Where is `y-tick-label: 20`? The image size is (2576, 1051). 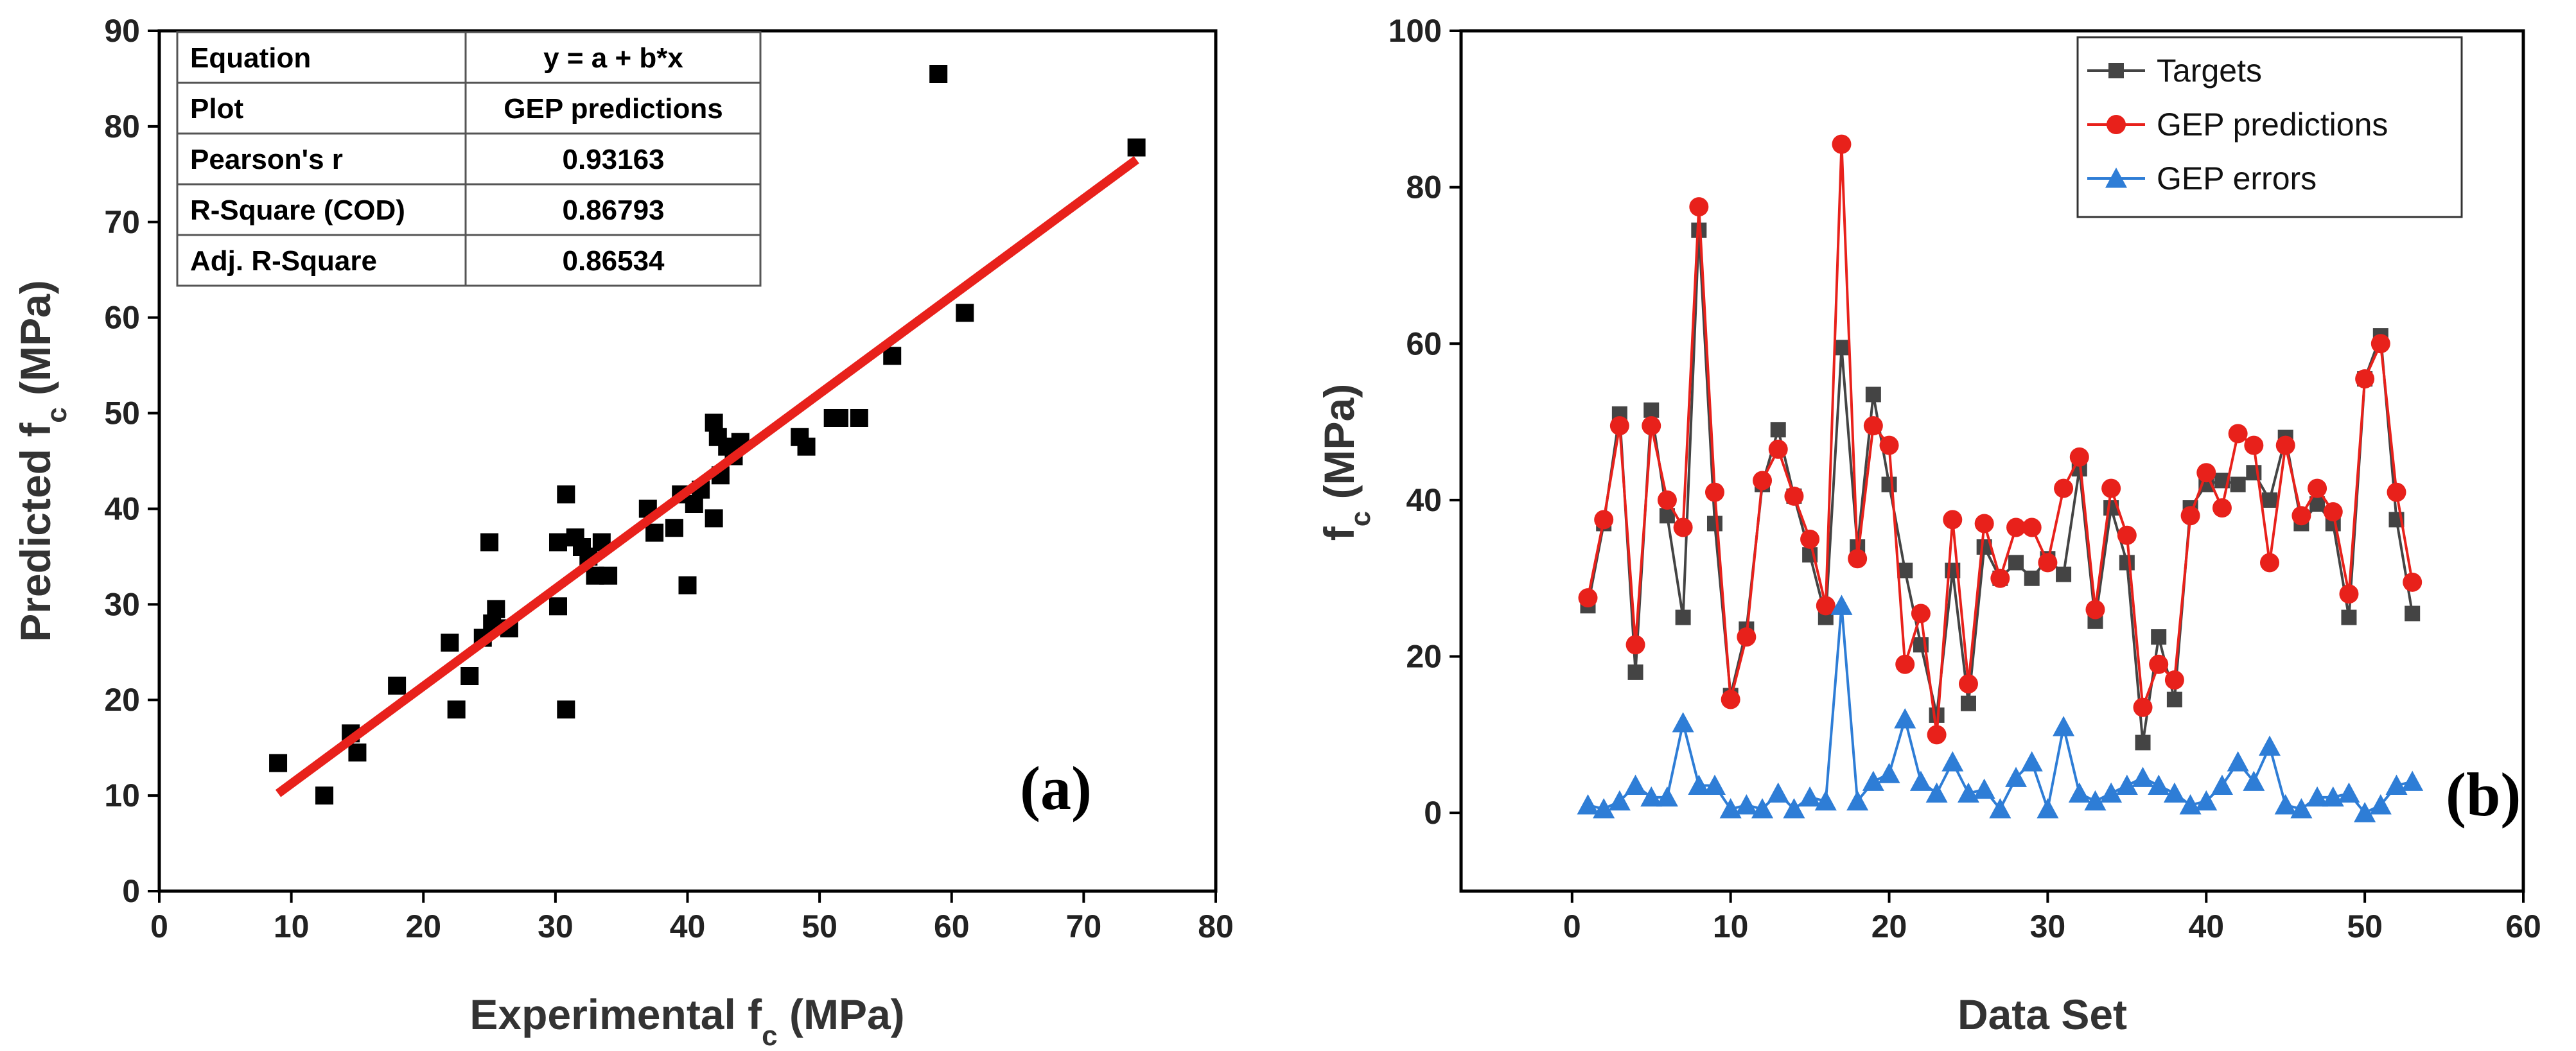
y-tick-label: 20 is located at coordinates (122, 700).